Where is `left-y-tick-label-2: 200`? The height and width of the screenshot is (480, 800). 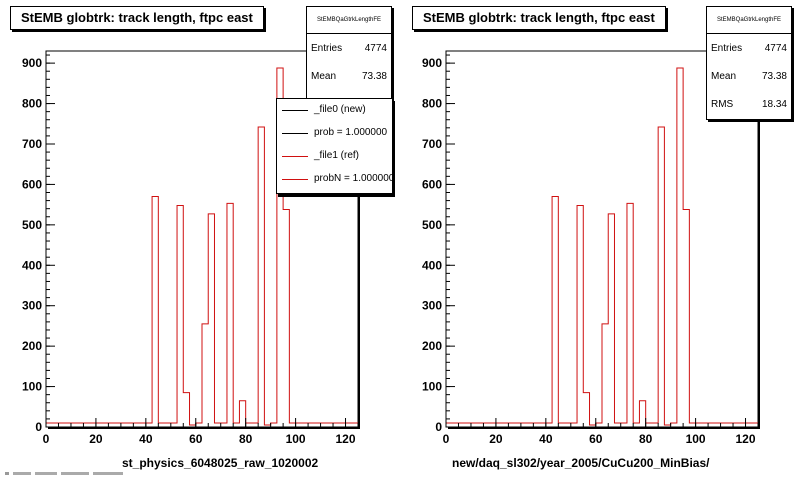 left-y-tick-label-2: 200 is located at coordinates (32, 346).